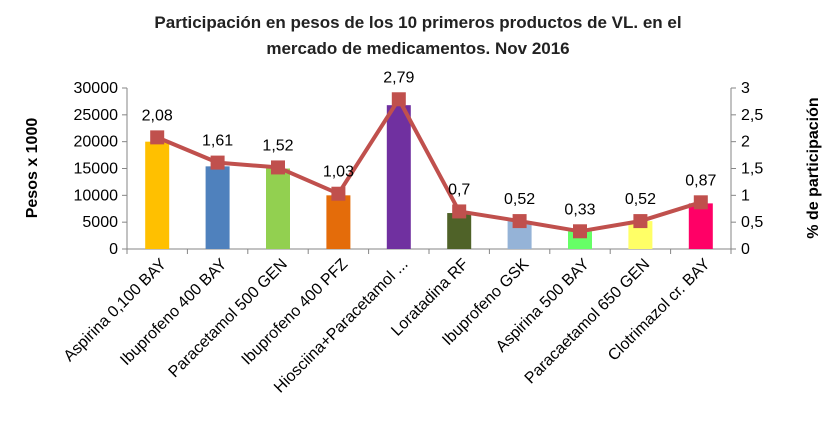 This screenshot has width=836, height=445. What do you see at coordinates (113, 249) in the screenshot?
I see `left-tick-label: 0` at bounding box center [113, 249].